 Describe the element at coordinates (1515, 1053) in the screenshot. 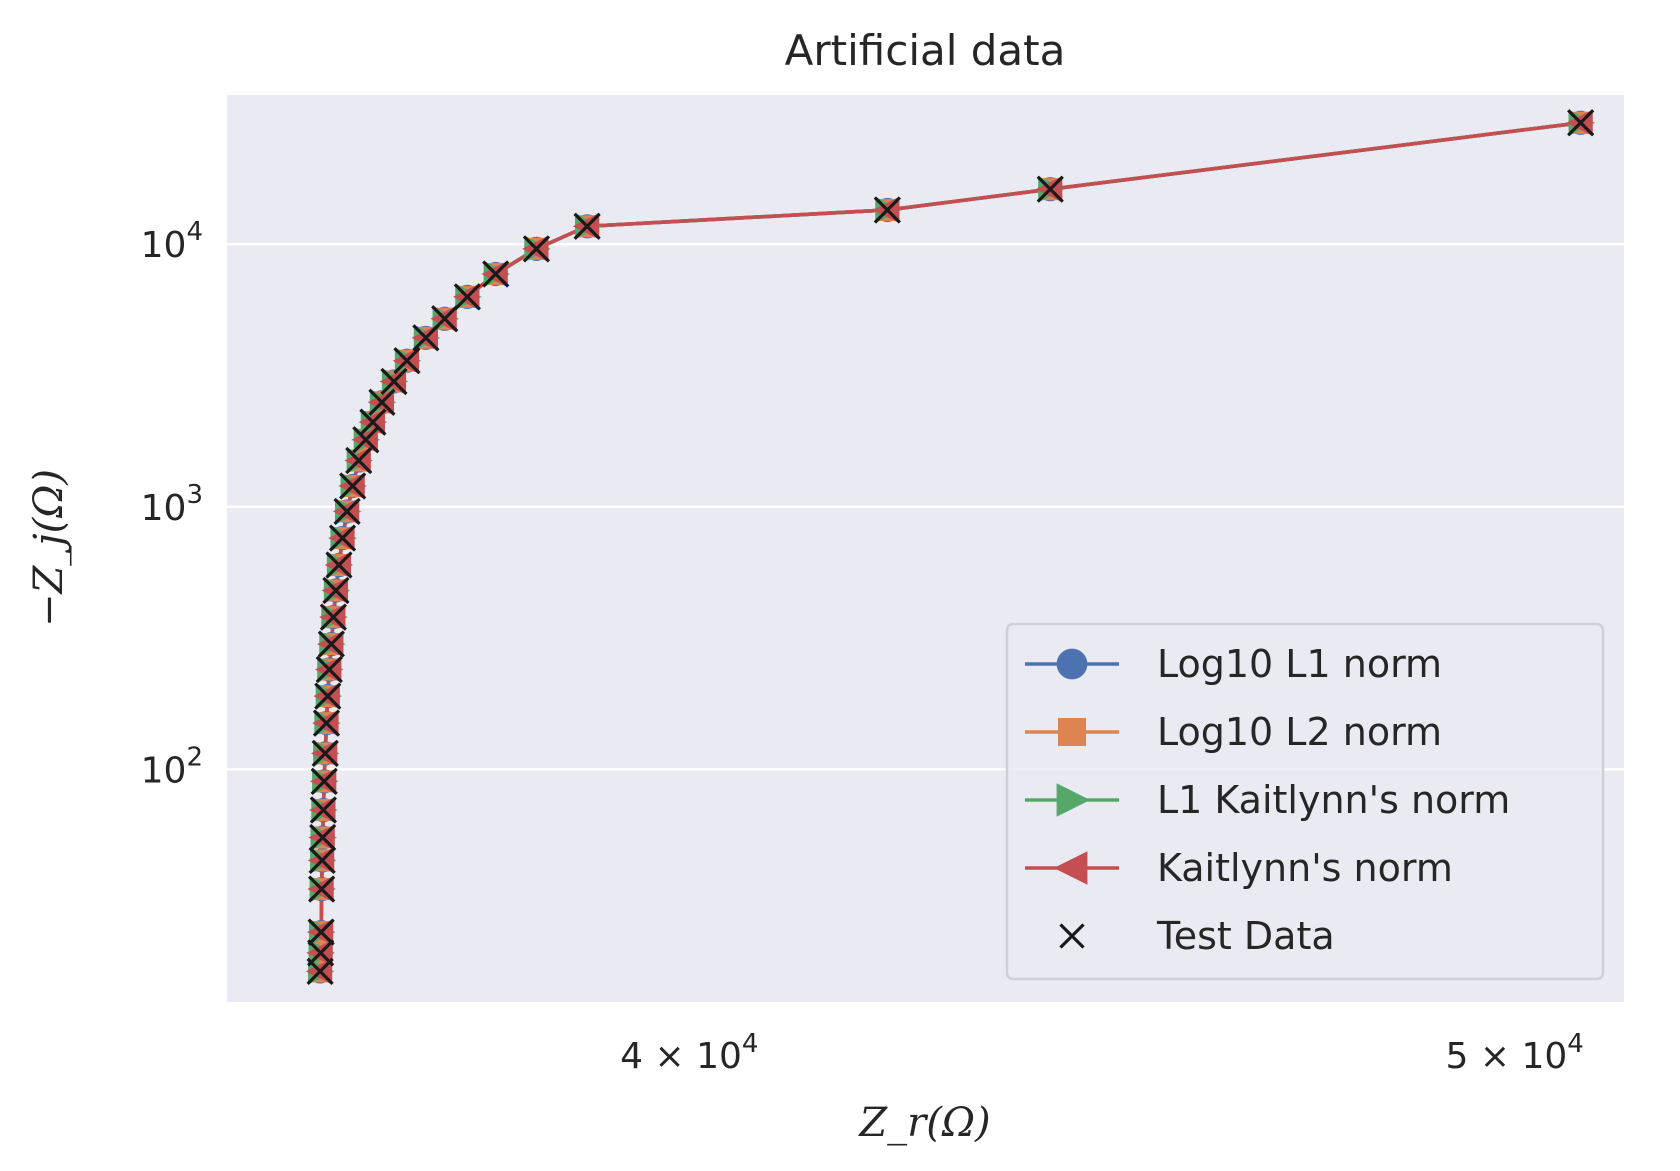

I see `x-tick-label: 5 × 104` at that location.